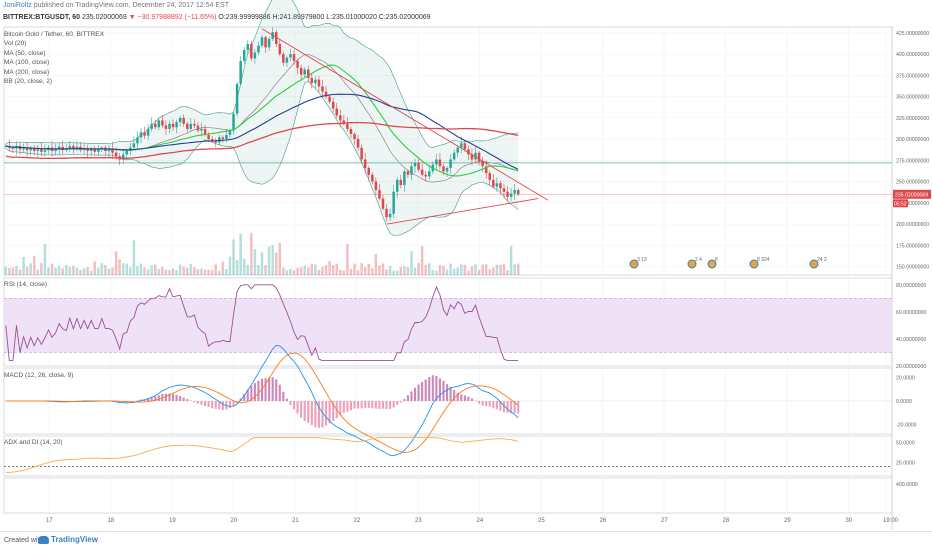 The height and width of the screenshot is (550, 932). I want to click on macd-pane-label: MACD (12, 26, close, 9), so click(39, 375).